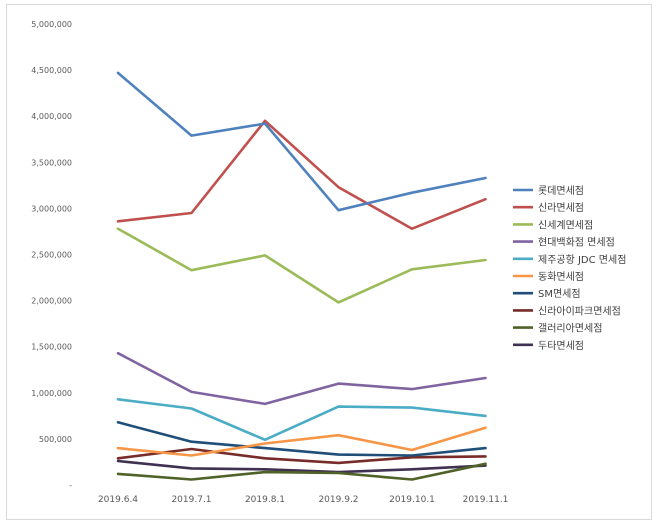 The width and height of the screenshot is (660, 527). Describe the element at coordinates (51, 208) in the screenshot. I see `y-tick-label: 3,000,000` at that location.